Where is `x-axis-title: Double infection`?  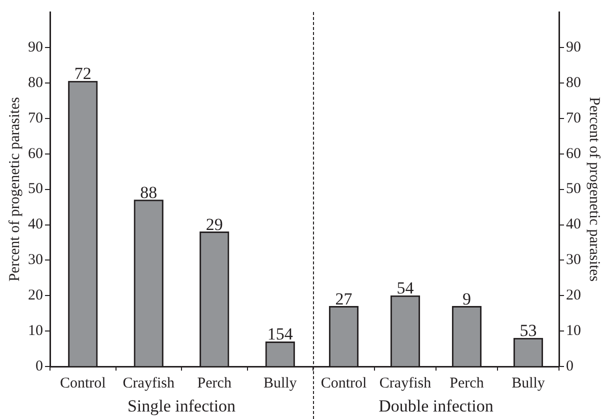 x-axis-title: Double infection is located at coordinates (436, 406).